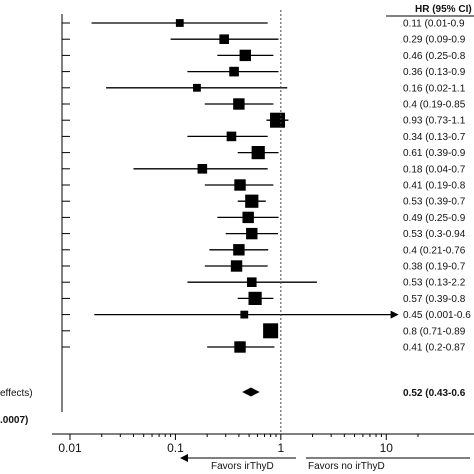  I want to click on favors-left-label: Favors irThyD, so click(242, 466).